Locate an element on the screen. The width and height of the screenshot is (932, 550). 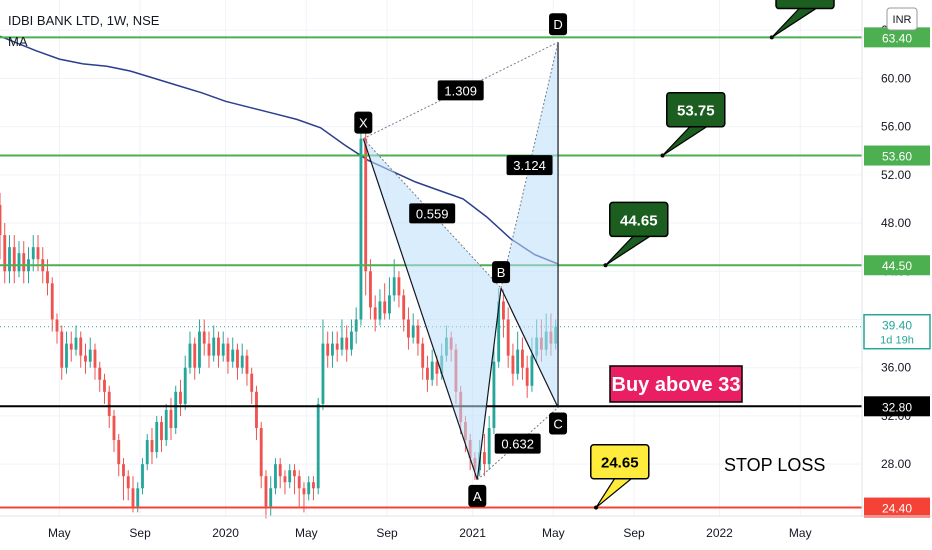
time-axis: May Sep 2020 May Sep 2021 May Sep 2022 May is located at coordinates (466, 527).